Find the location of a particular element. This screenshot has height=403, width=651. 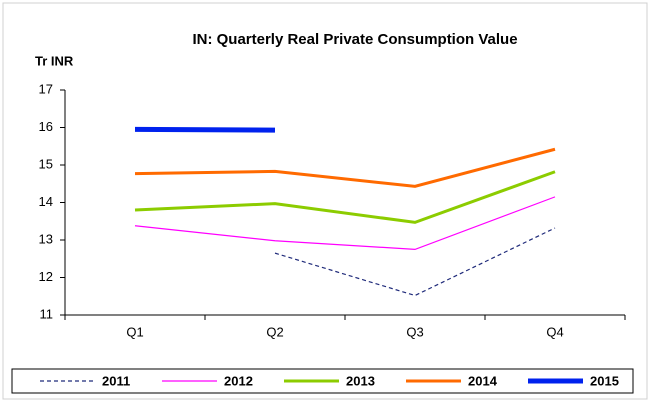

legend-label: 2014 is located at coordinates (483, 380).